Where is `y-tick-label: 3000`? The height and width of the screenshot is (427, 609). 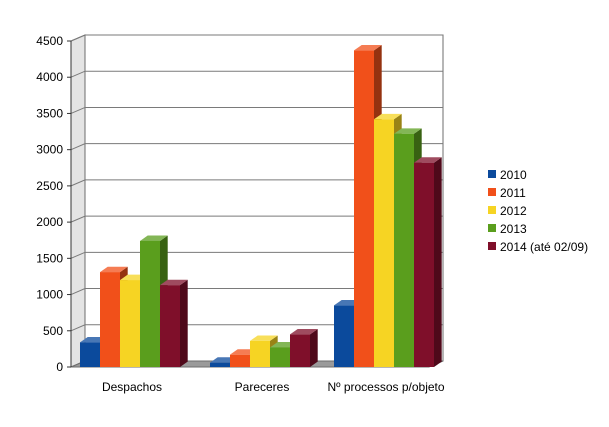 y-tick-label: 3000 is located at coordinates (49, 150).